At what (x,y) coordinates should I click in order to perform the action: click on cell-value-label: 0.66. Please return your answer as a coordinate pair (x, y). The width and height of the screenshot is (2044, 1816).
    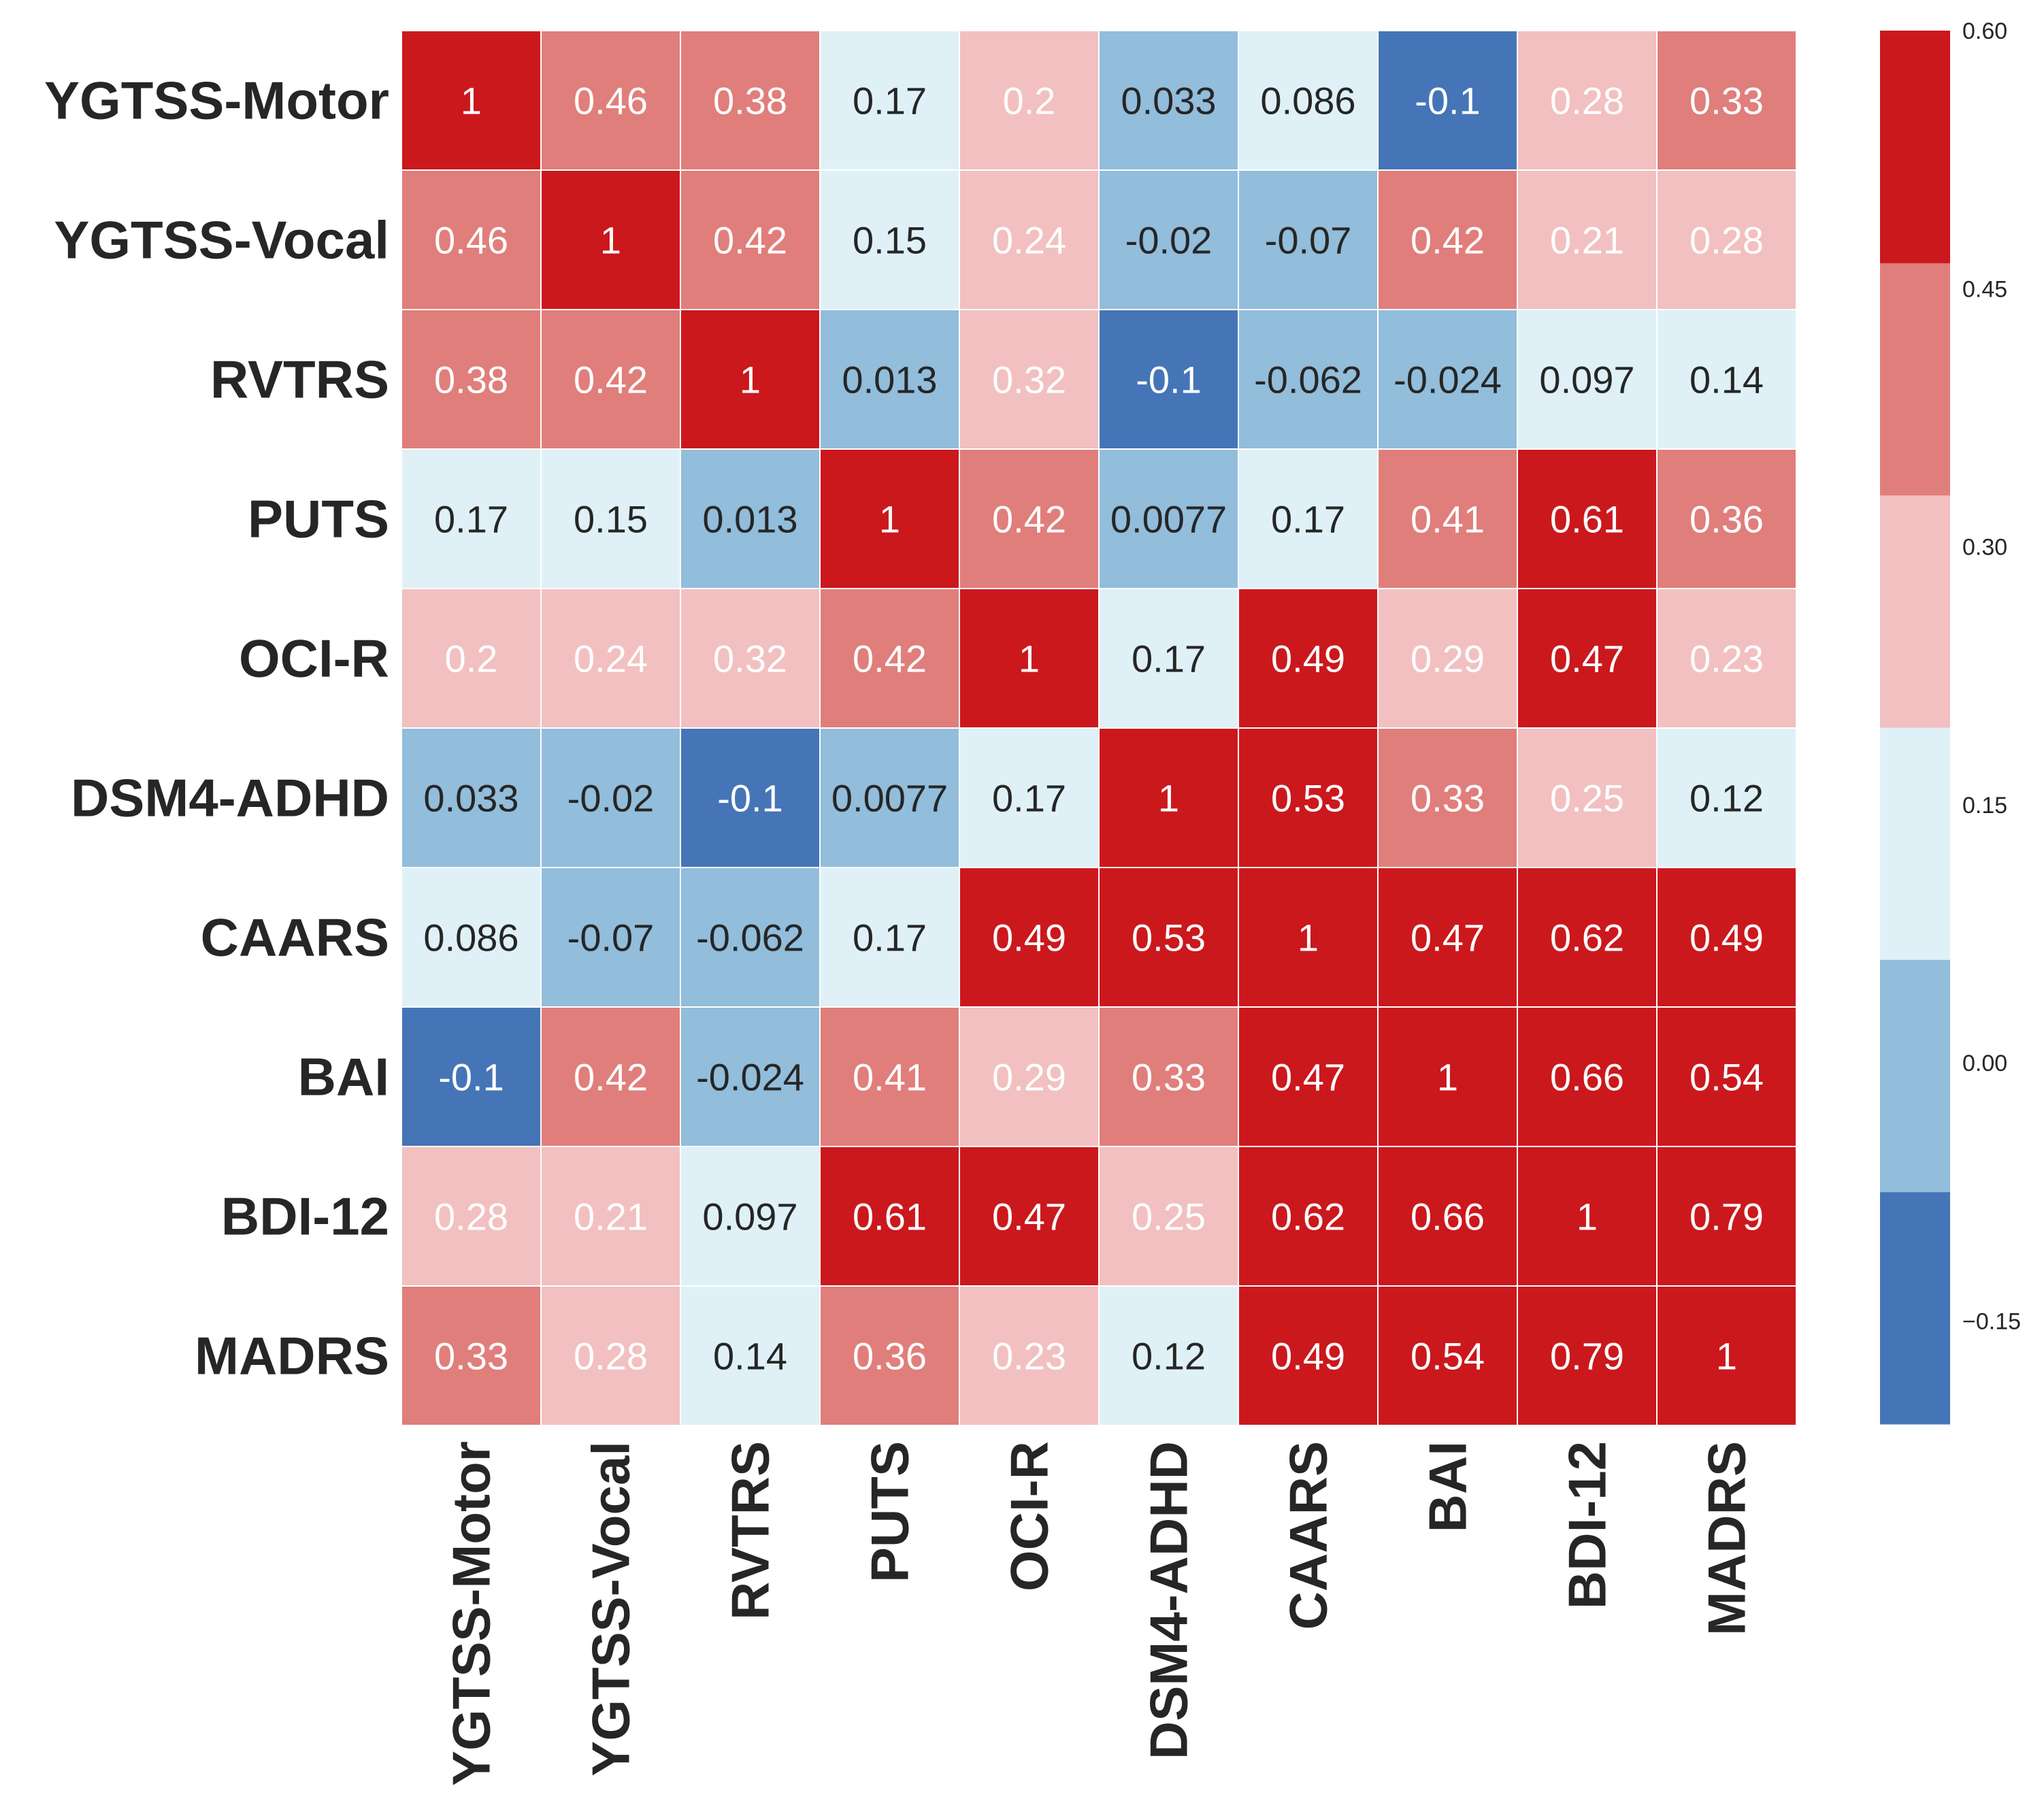
    Looking at the image, I should click on (1587, 1078).